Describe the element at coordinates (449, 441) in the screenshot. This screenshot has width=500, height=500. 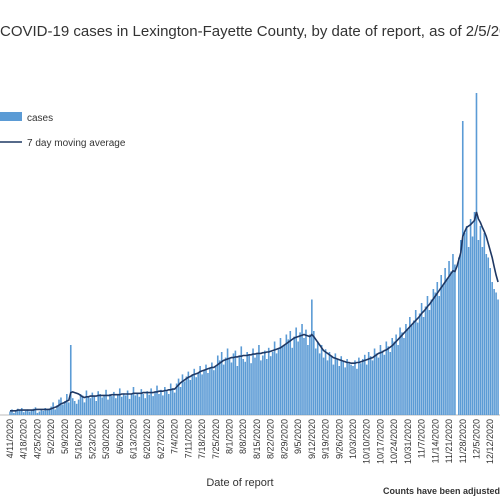
I see `x-tick-label: 11/21/2020` at that location.